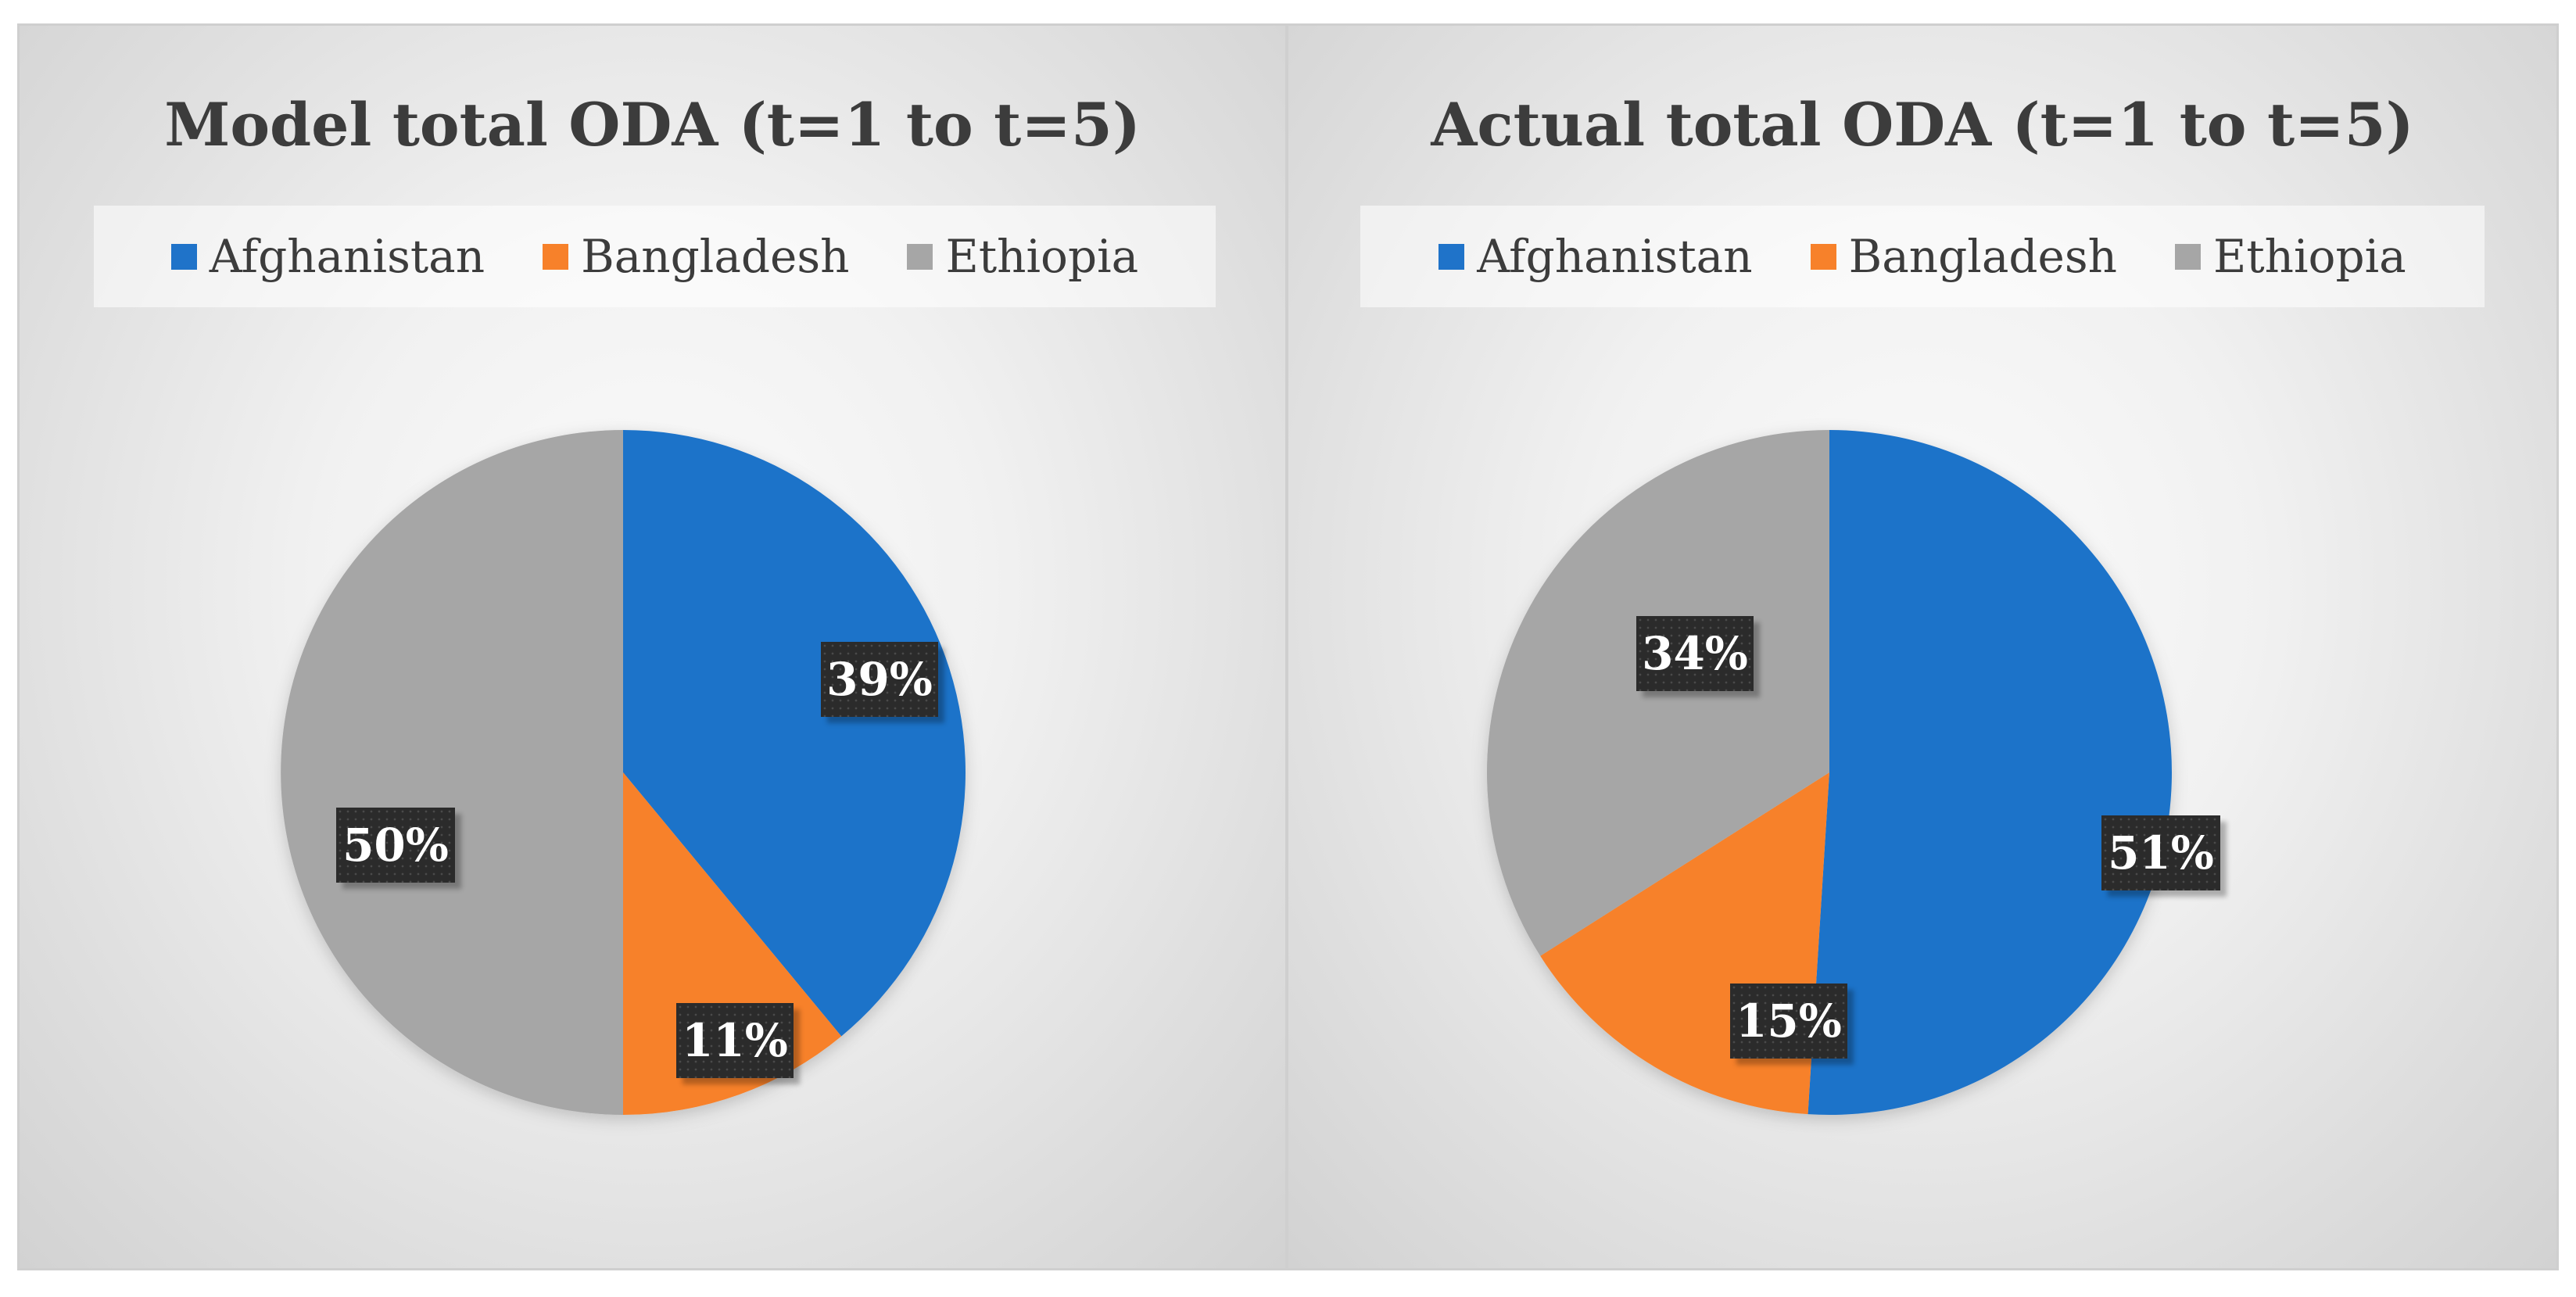 This screenshot has width=2576, height=1297. What do you see at coordinates (1695, 653) in the screenshot?
I see `slice-label-ethiopia: 34%` at bounding box center [1695, 653].